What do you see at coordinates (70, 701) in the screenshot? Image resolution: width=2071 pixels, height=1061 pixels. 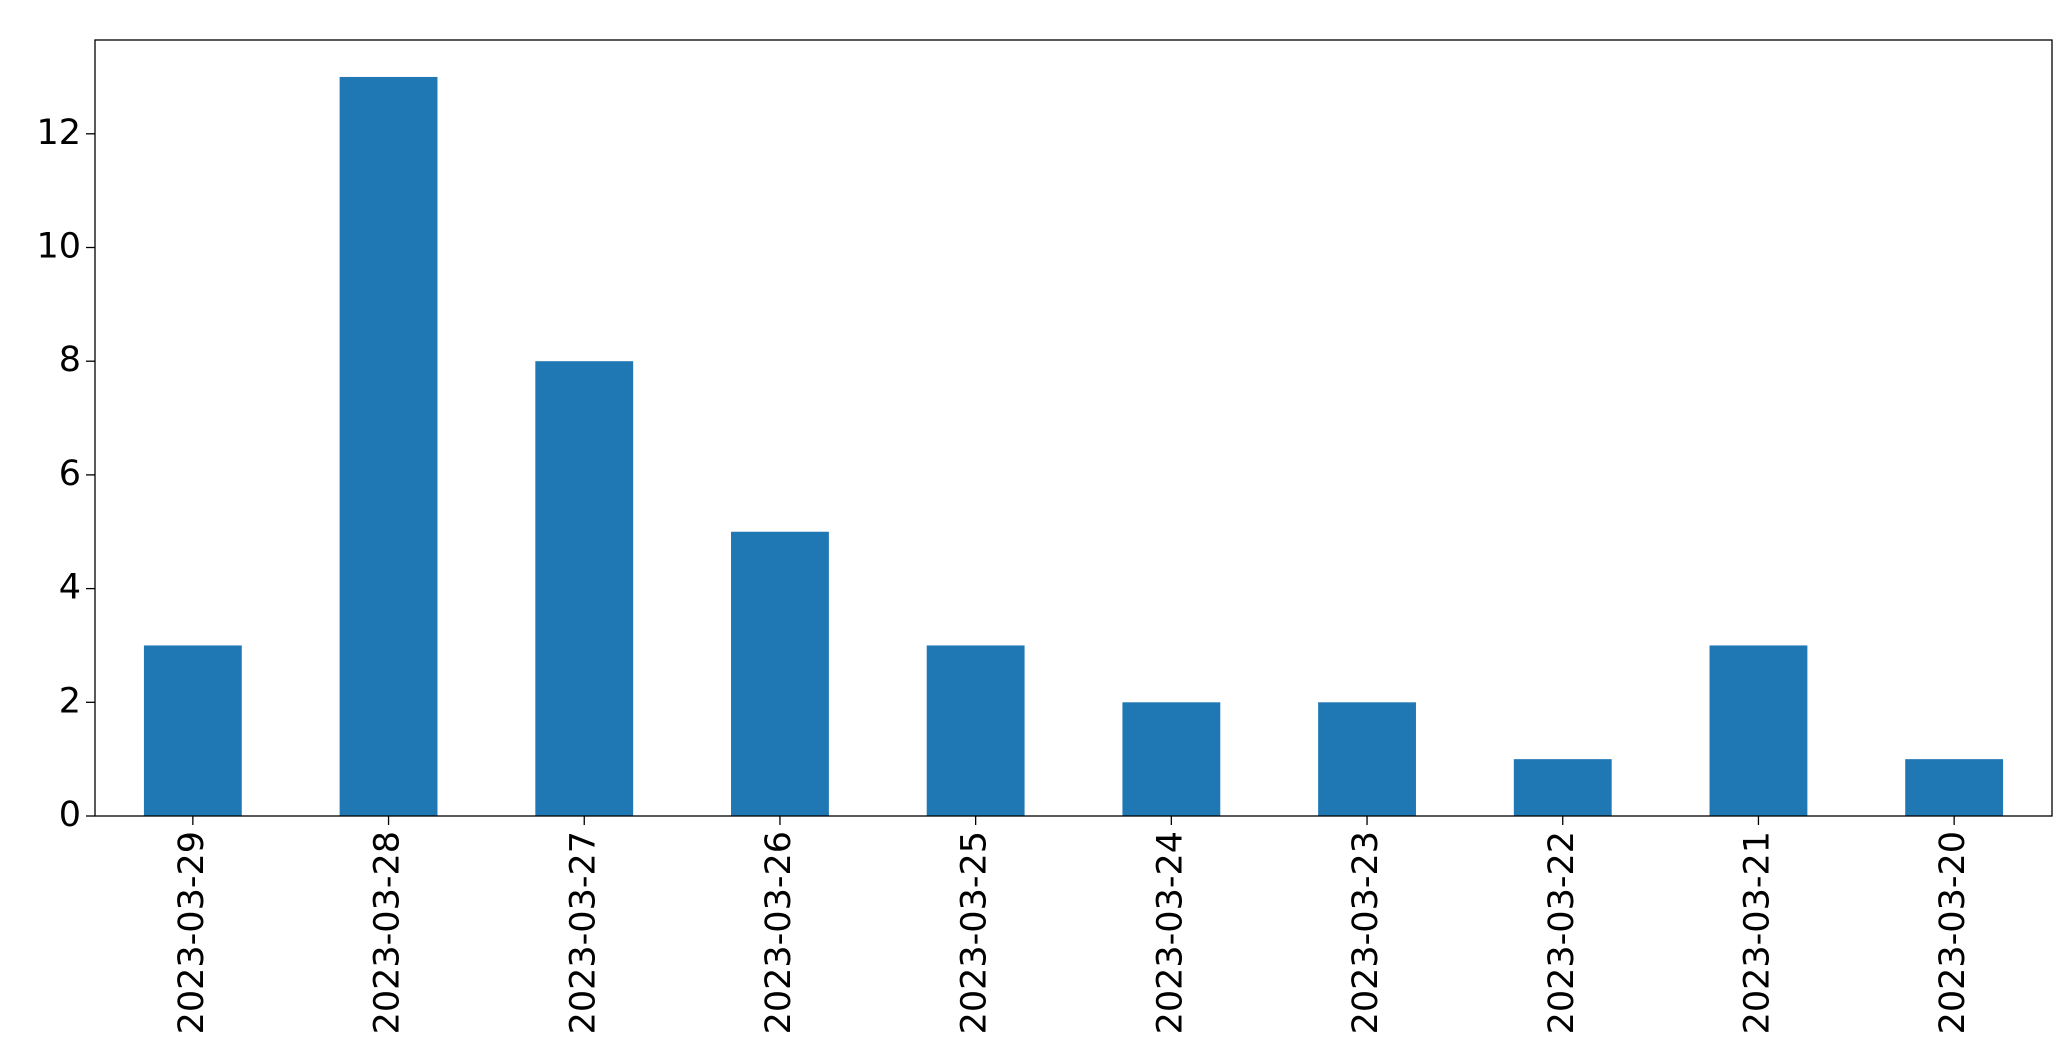 I see `y-tick-label: 2` at bounding box center [70, 701].